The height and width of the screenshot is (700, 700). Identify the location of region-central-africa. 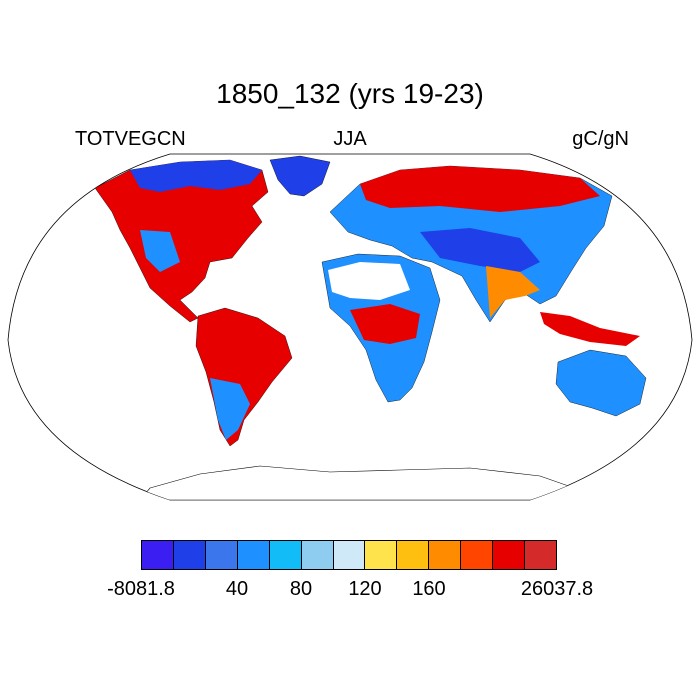
(385, 324).